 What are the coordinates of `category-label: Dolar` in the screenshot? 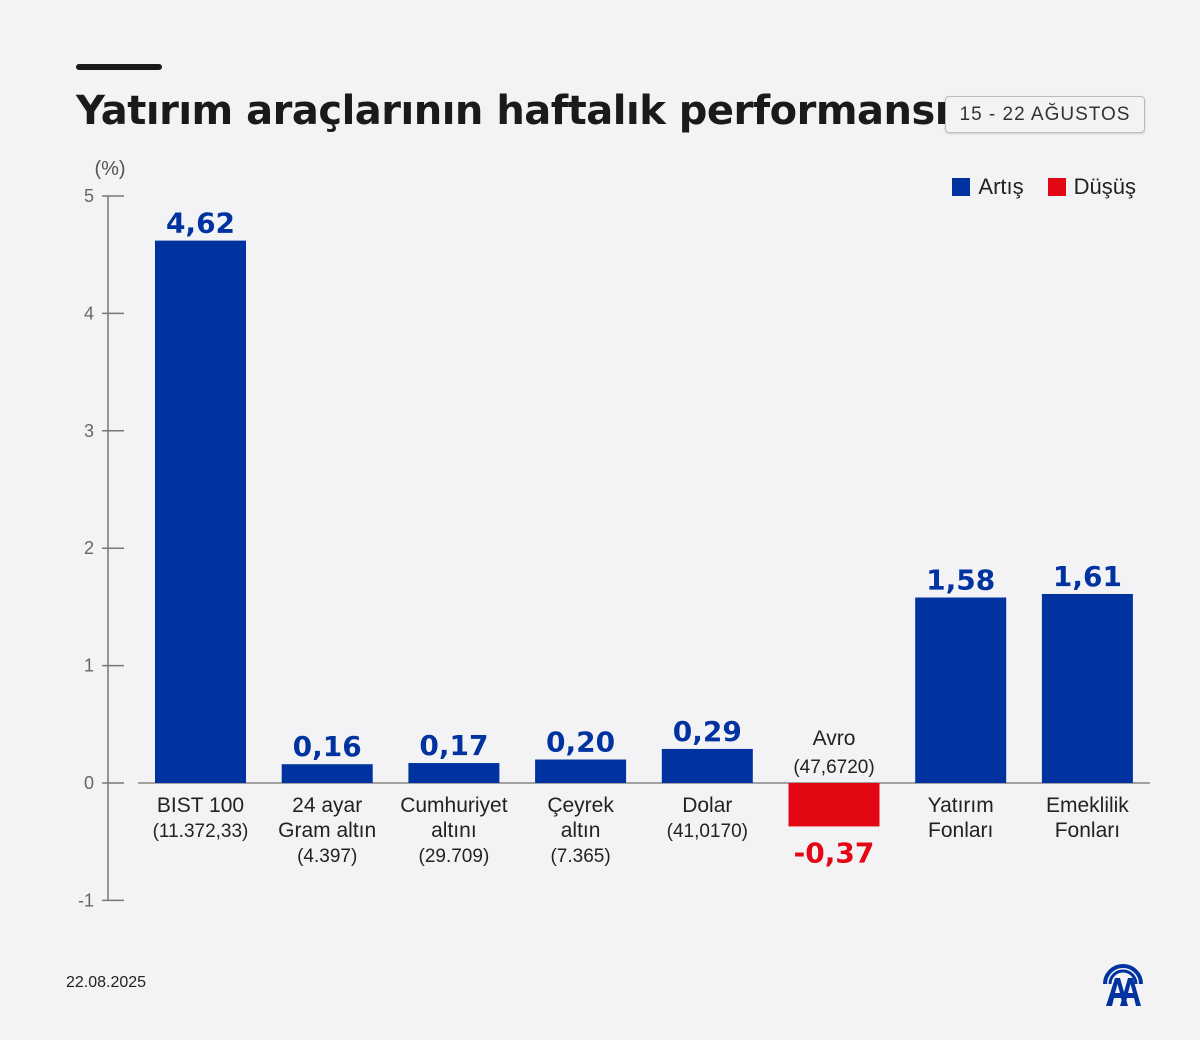 It's located at (707, 805).